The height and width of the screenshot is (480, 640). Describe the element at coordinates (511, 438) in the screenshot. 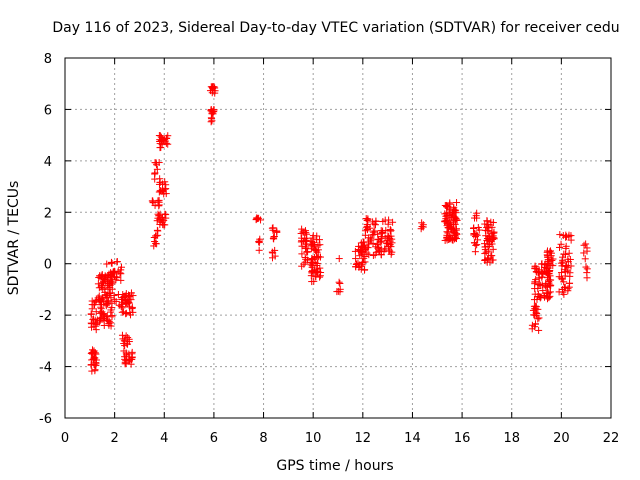

I see `x-tick-label: 18` at that location.